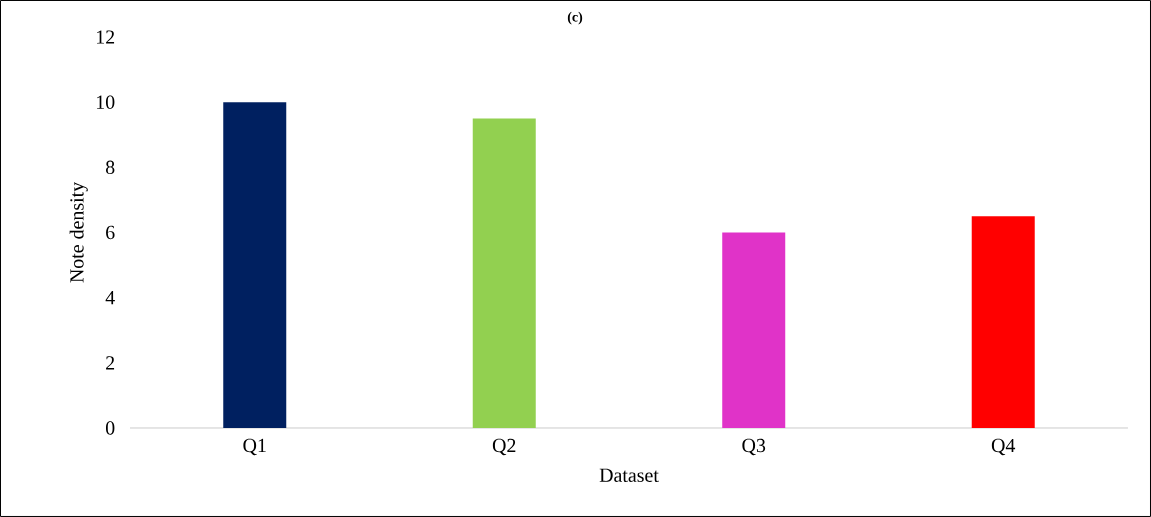 This screenshot has height=517, width=1151. I want to click on y-tick-label: 0, so click(110, 428).